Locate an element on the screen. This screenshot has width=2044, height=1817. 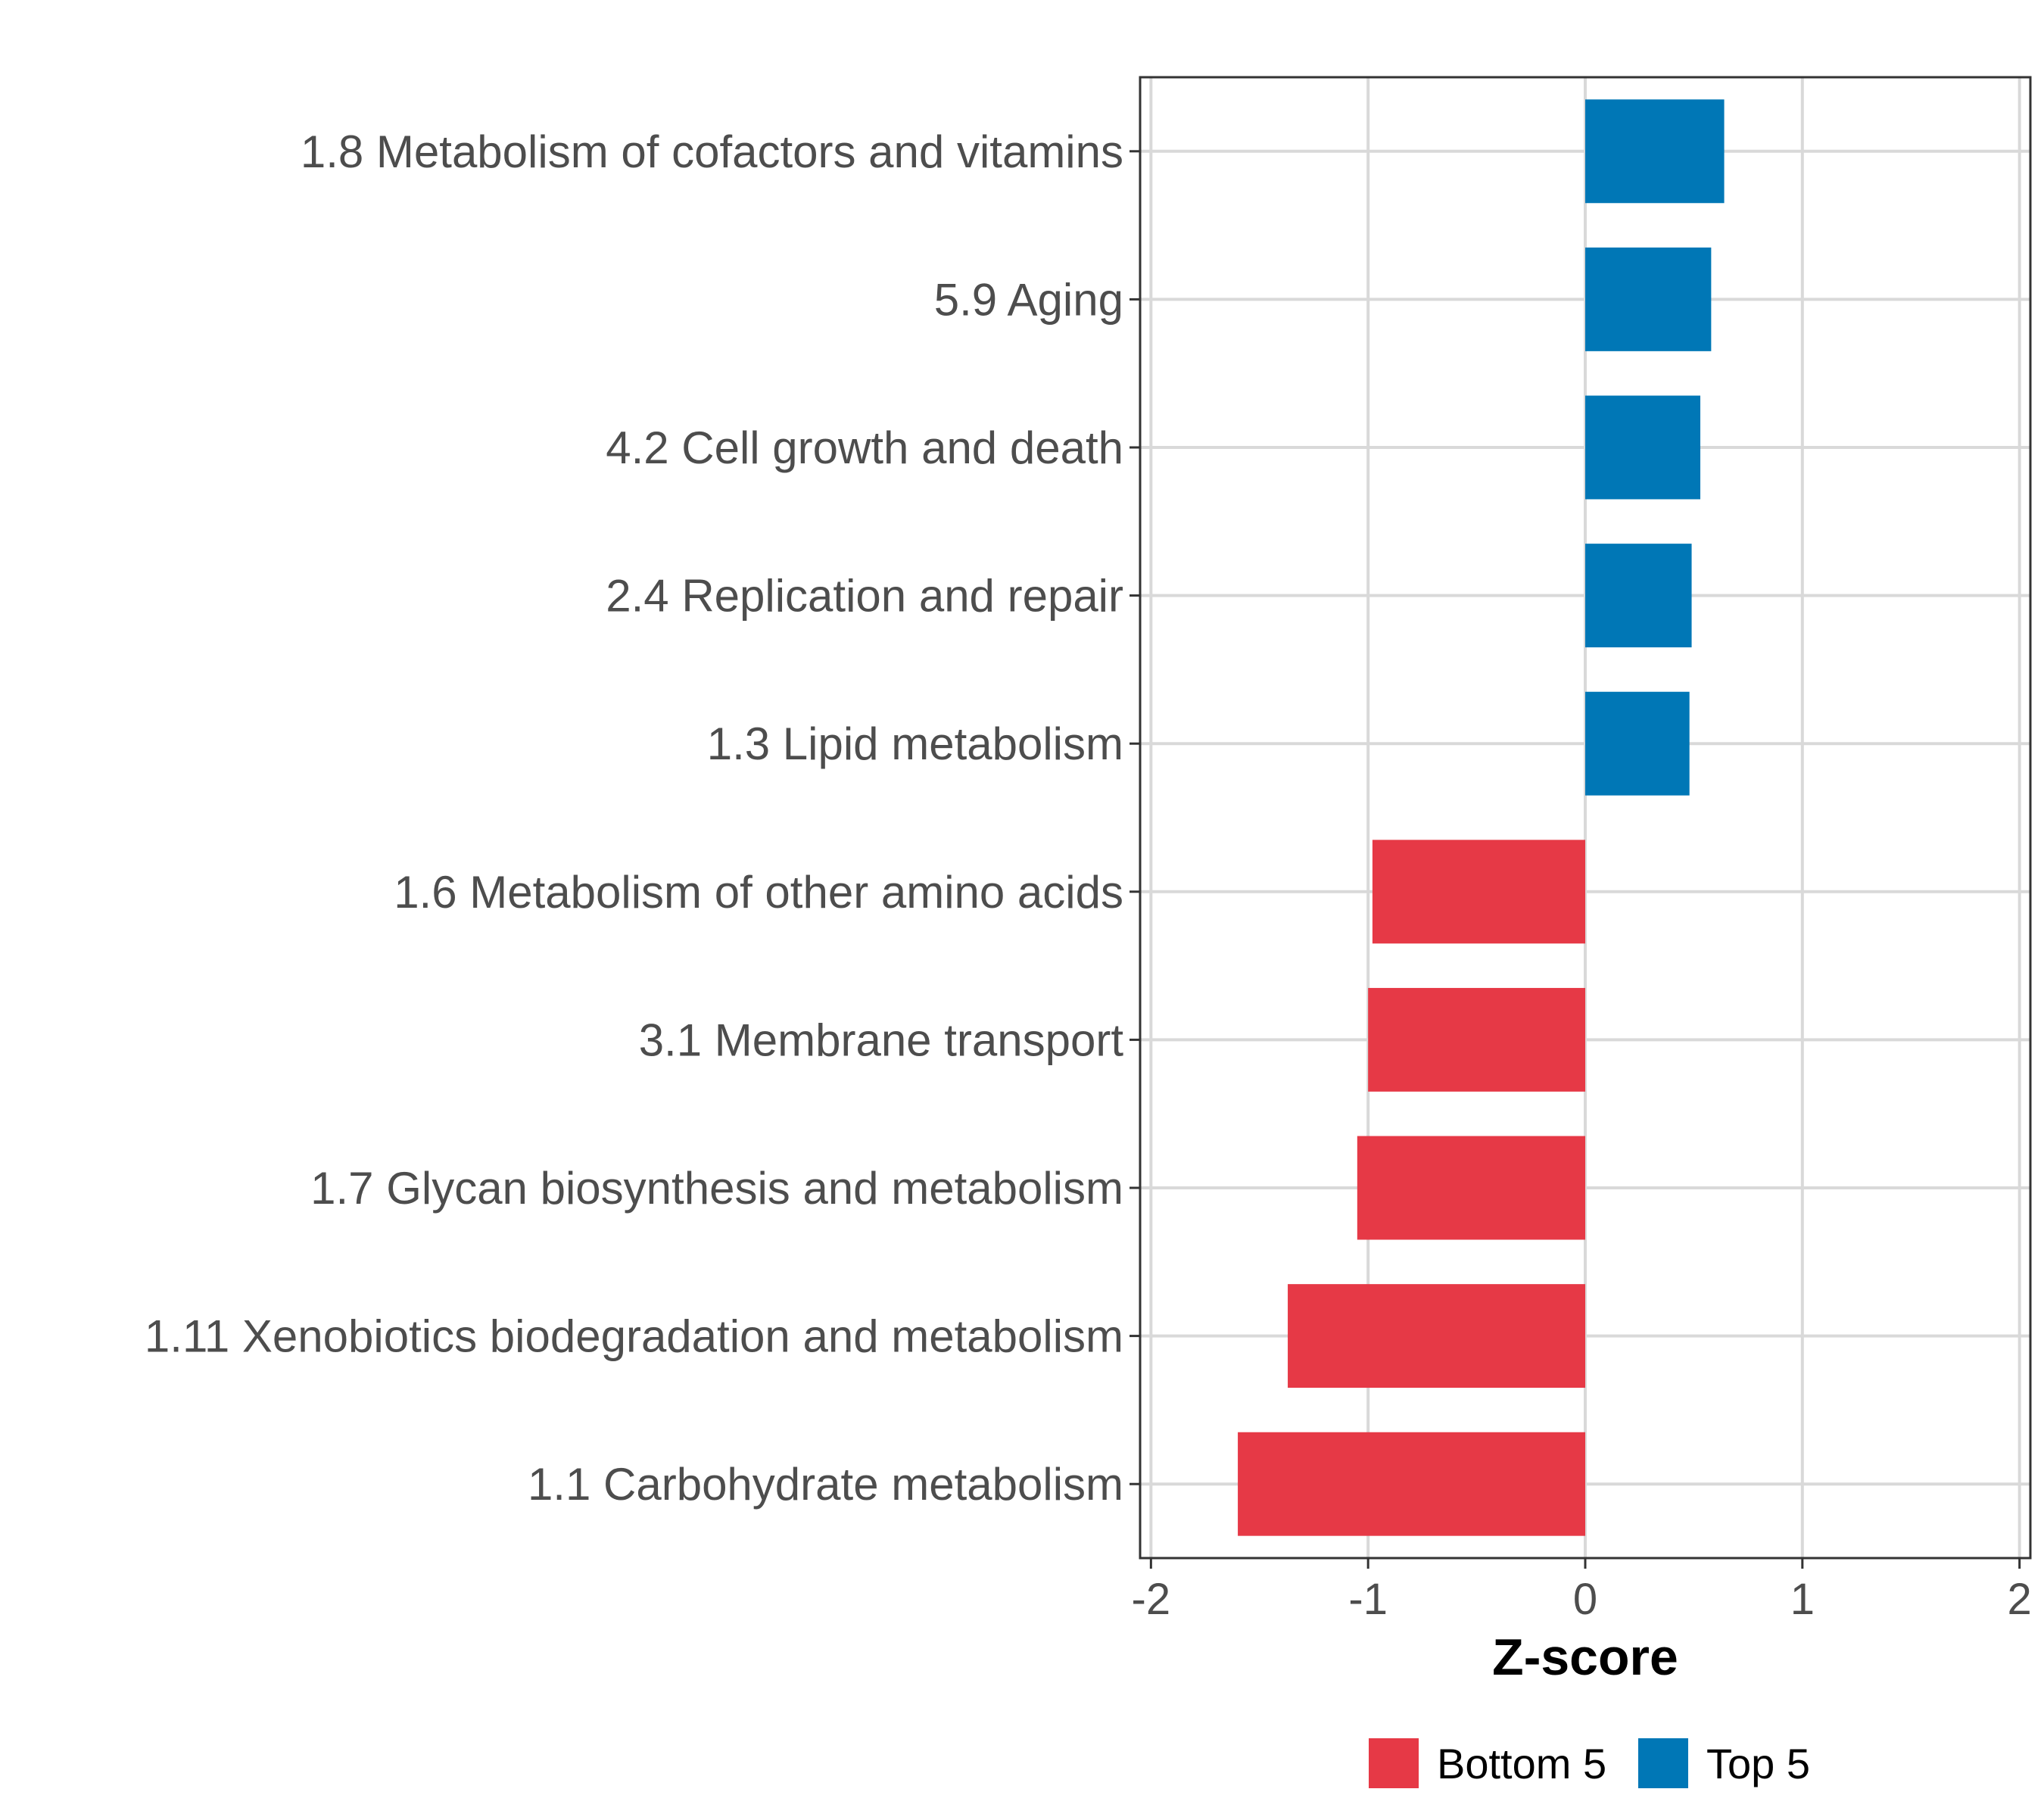
legend-label: Bottom 5 is located at coordinates (1521, 1764).